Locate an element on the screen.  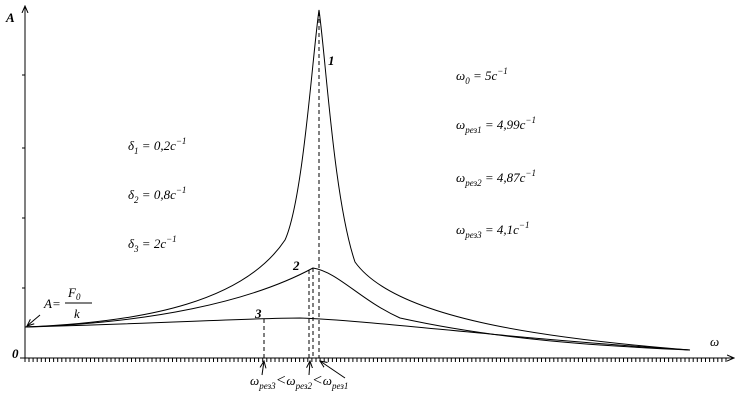
resonance-order: ωрез3<ωрез2<ωрез1 is located at coordinates (299, 381).